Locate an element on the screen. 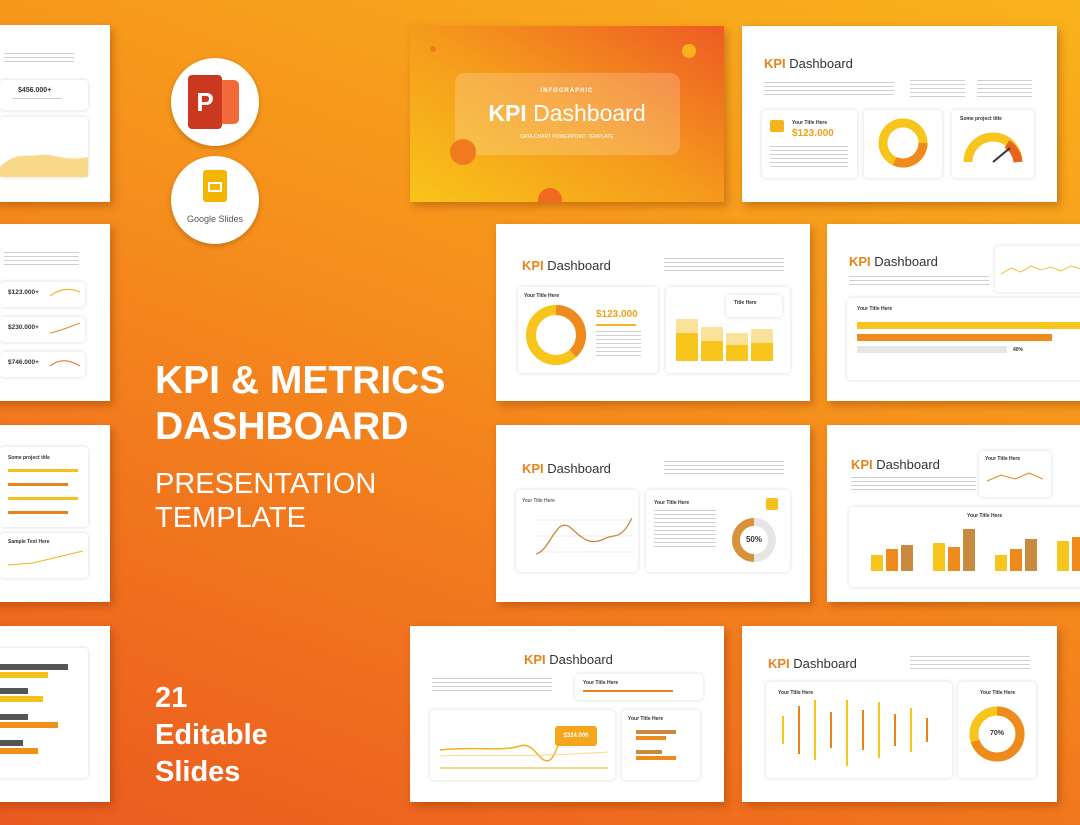 The width and height of the screenshot is (1080, 825). card: Your Title Here 50% is located at coordinates (718, 531).